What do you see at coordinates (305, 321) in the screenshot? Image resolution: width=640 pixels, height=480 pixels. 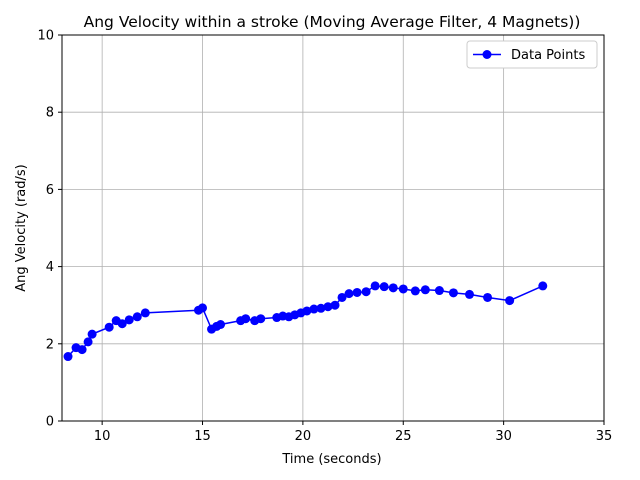 I see `series-layer` at bounding box center [305, 321].